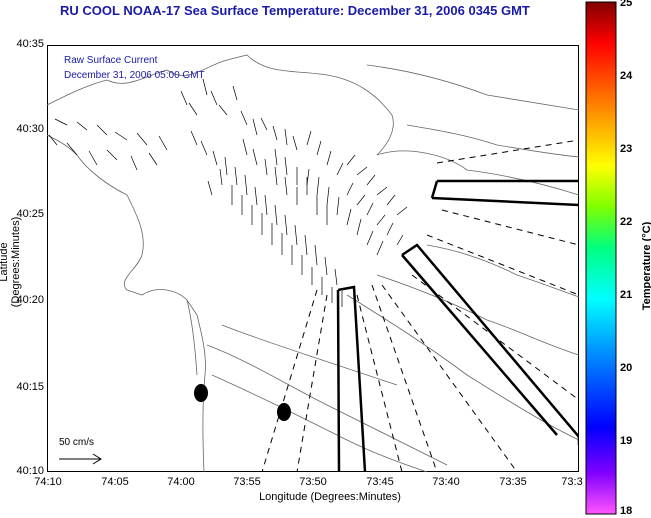  I want to click on xtick-label: 73:55, so click(247, 482).